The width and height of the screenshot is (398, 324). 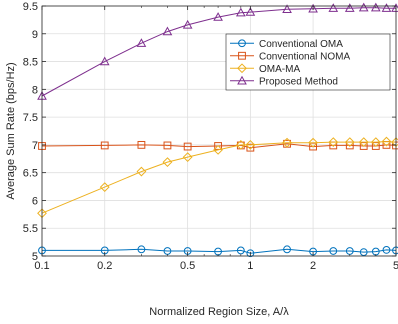 What do you see at coordinates (30, 229) in the screenshot?
I see `y-tick-label: 5.5` at bounding box center [30, 229].